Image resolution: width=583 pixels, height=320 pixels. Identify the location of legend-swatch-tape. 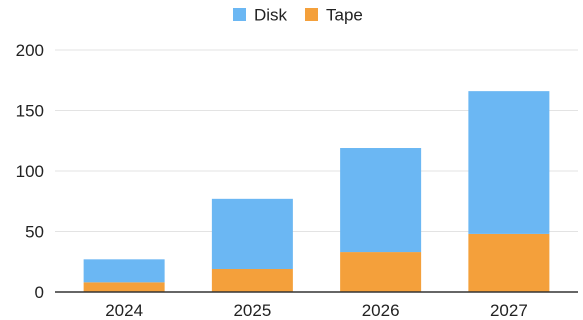
(311, 14).